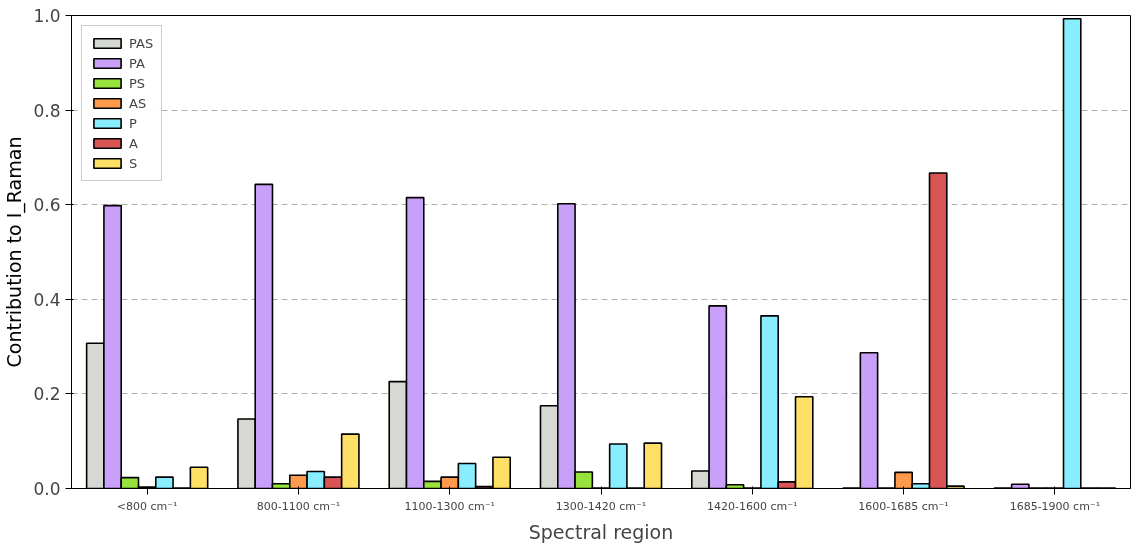 The image size is (1140, 548). Describe the element at coordinates (601, 531) in the screenshot. I see `x-axis-title: Spectral region` at that location.